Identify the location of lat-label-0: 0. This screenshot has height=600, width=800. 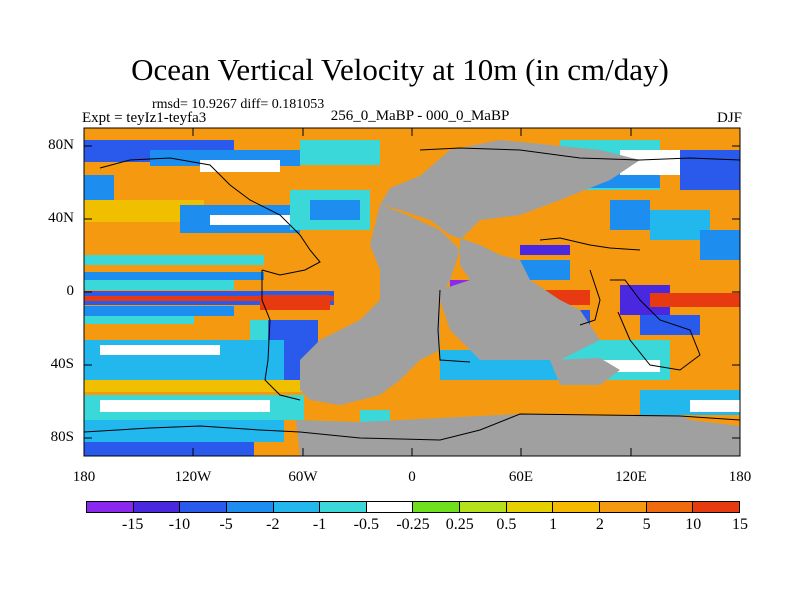
(70, 291).